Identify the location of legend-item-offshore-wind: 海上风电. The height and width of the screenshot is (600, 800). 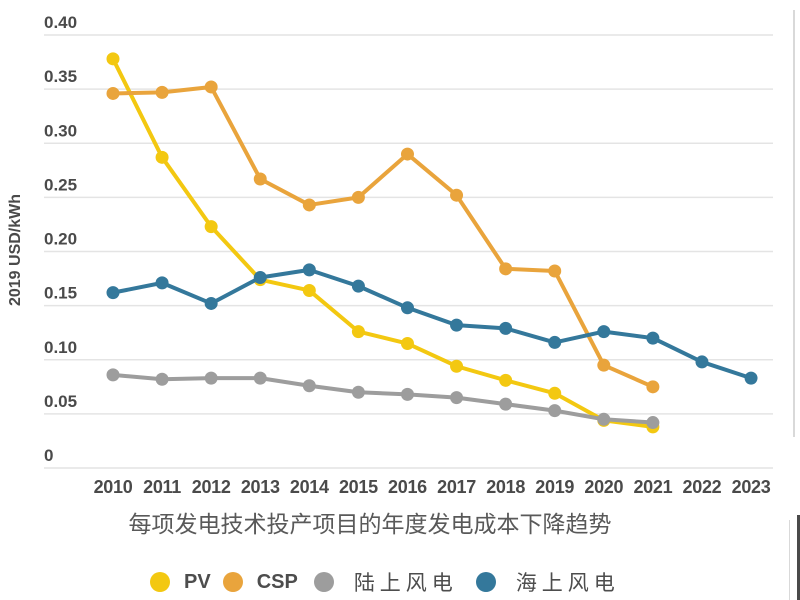
(547, 582).